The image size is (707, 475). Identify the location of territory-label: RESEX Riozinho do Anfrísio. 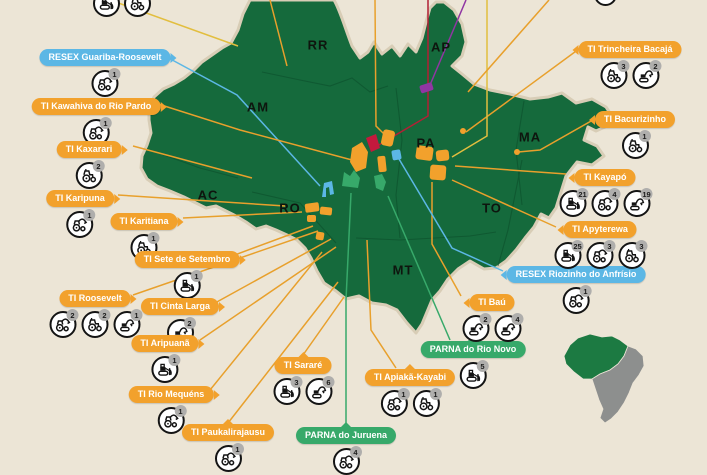
(576, 274).